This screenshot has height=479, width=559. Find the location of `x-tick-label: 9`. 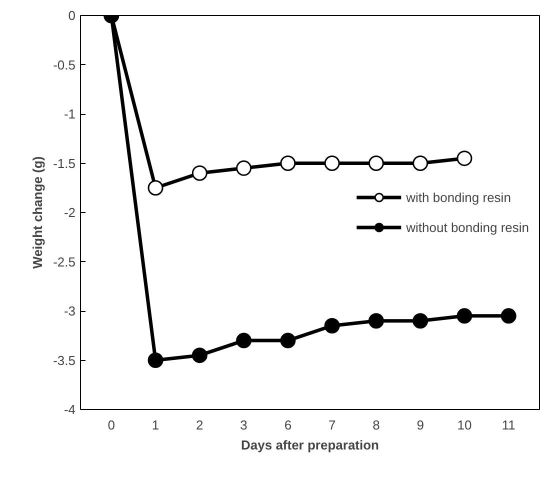

x-tick-label: 9 is located at coordinates (420, 425).